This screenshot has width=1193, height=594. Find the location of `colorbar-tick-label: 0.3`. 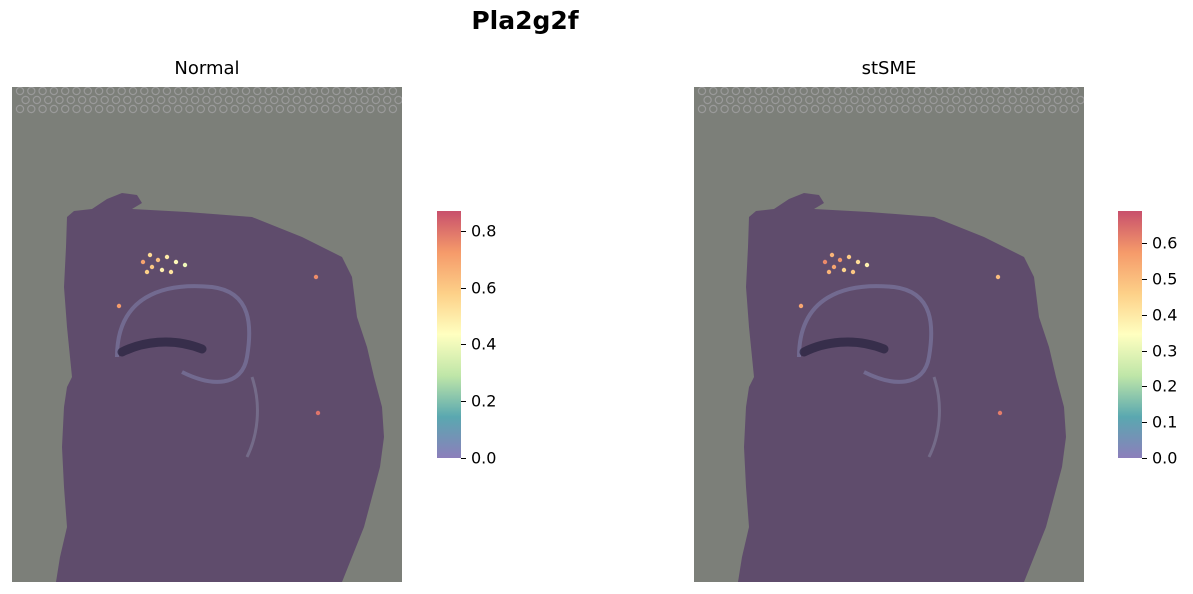

colorbar-tick-label: 0.3 is located at coordinates (1165, 351).